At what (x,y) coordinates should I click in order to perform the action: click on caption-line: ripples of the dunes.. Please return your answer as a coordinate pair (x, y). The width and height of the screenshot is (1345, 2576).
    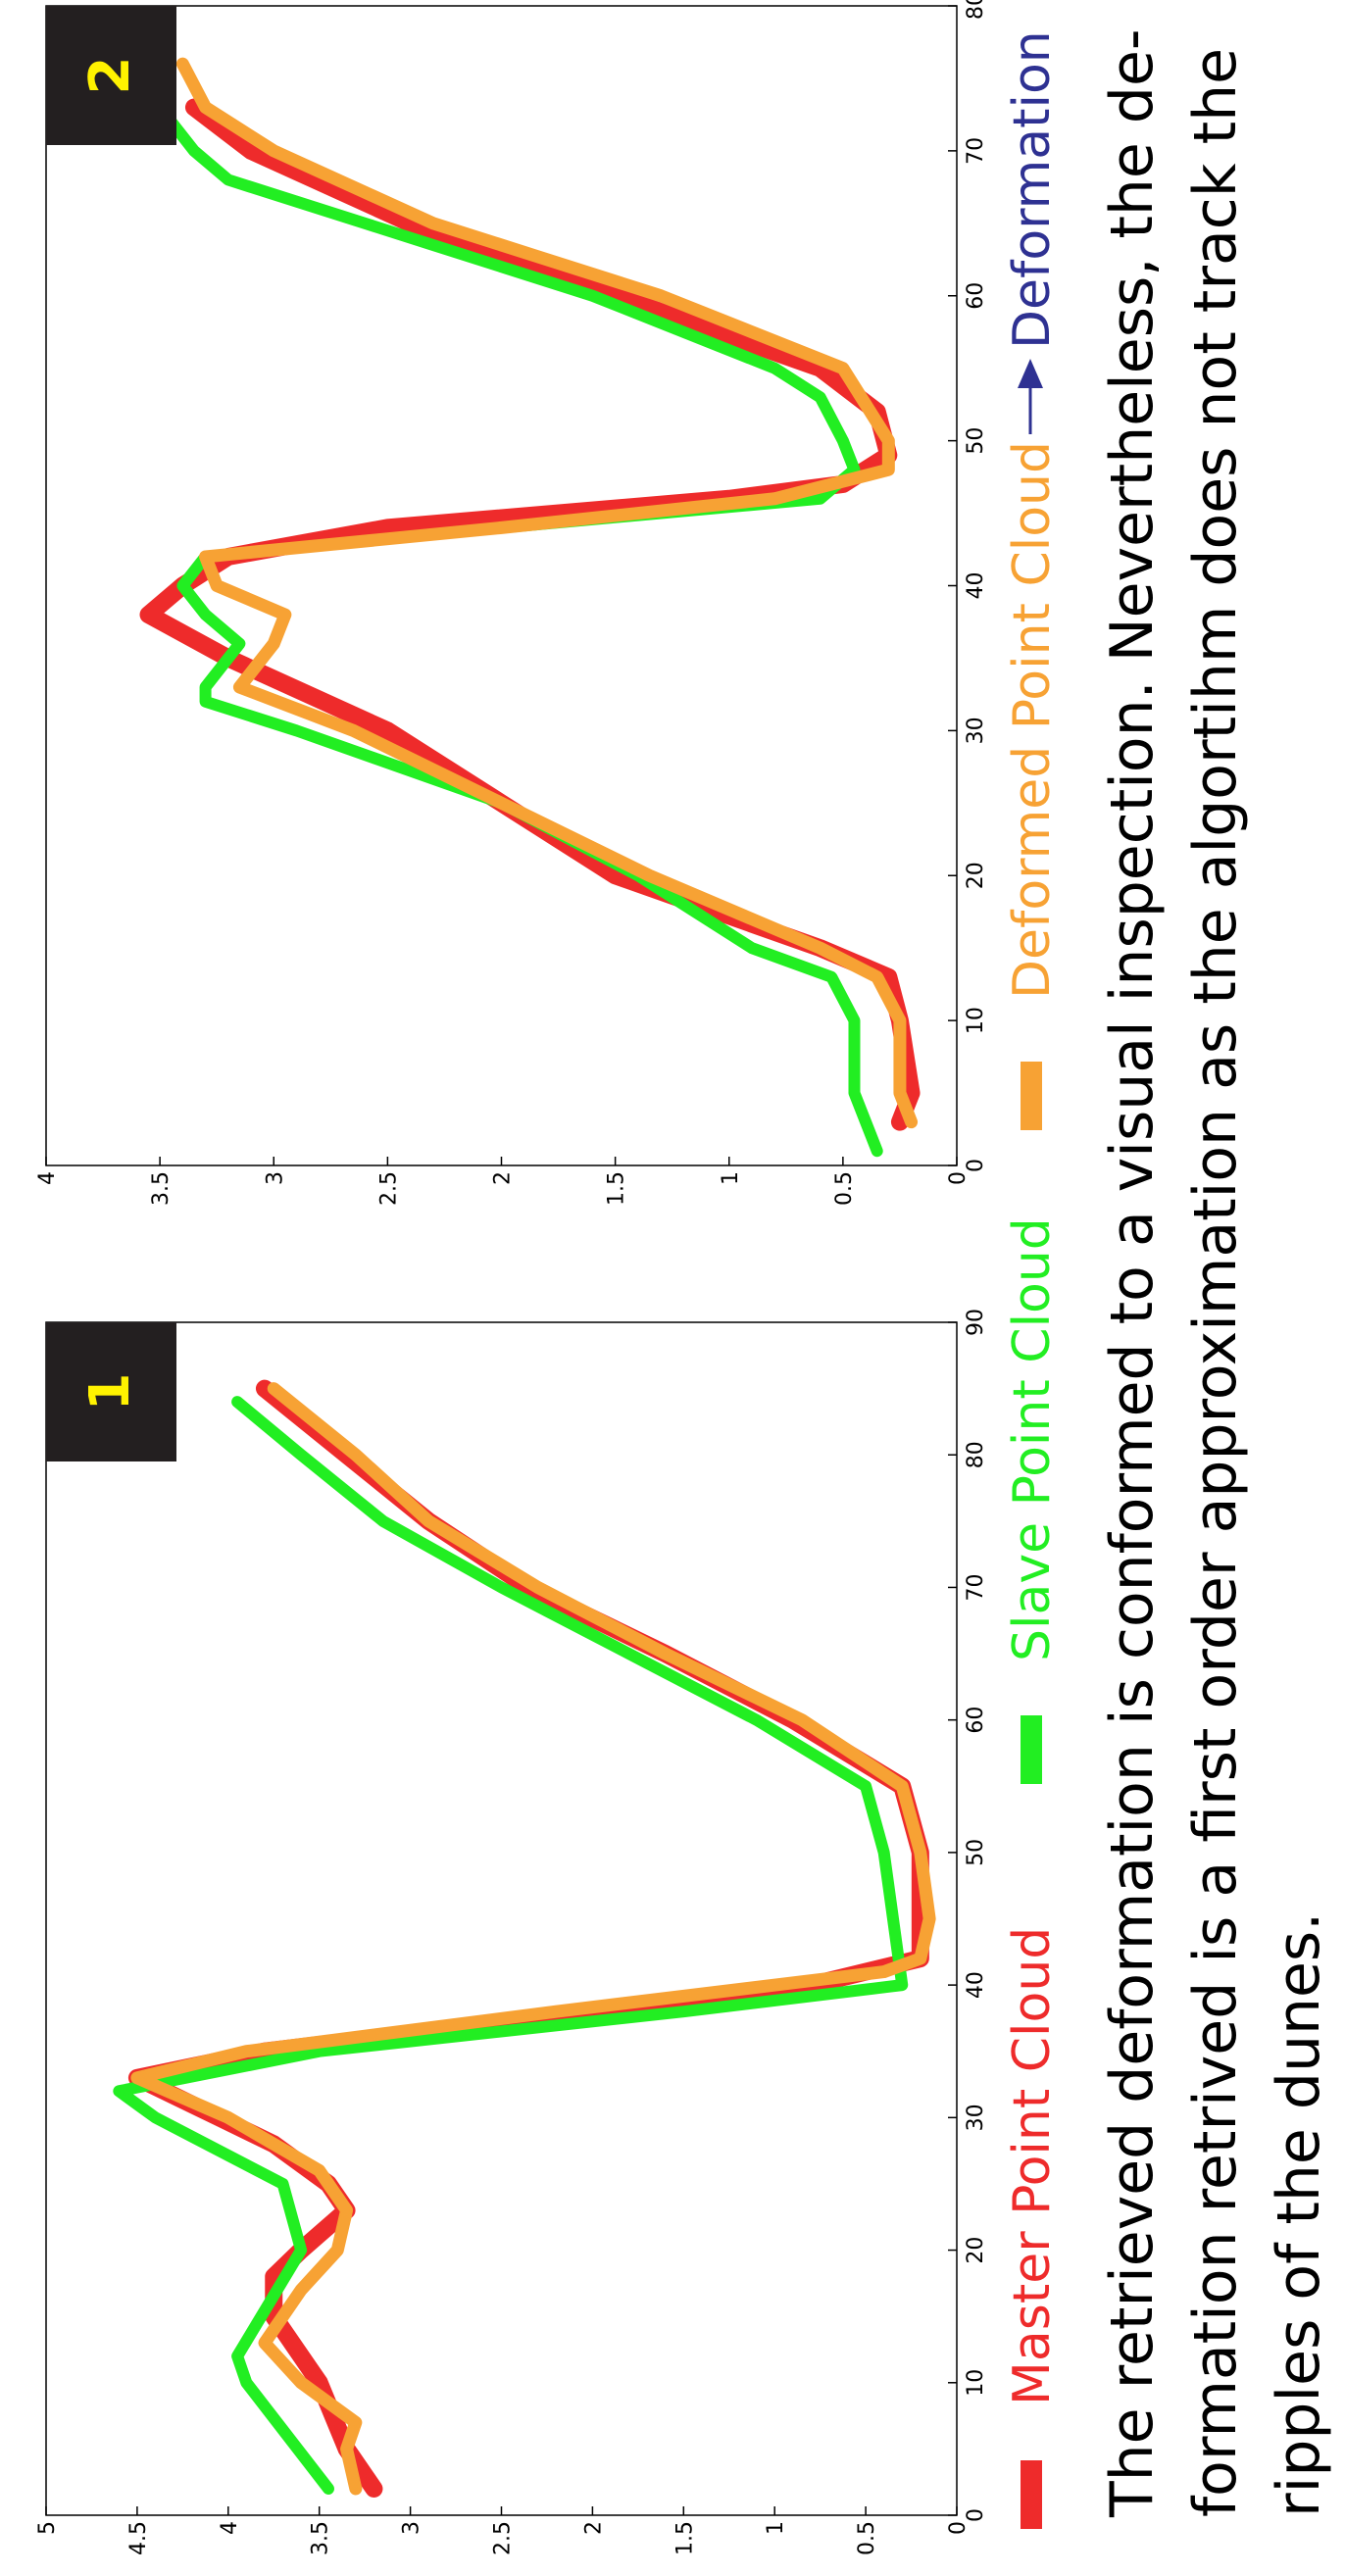
    Looking at the image, I should click on (1299, 2214).